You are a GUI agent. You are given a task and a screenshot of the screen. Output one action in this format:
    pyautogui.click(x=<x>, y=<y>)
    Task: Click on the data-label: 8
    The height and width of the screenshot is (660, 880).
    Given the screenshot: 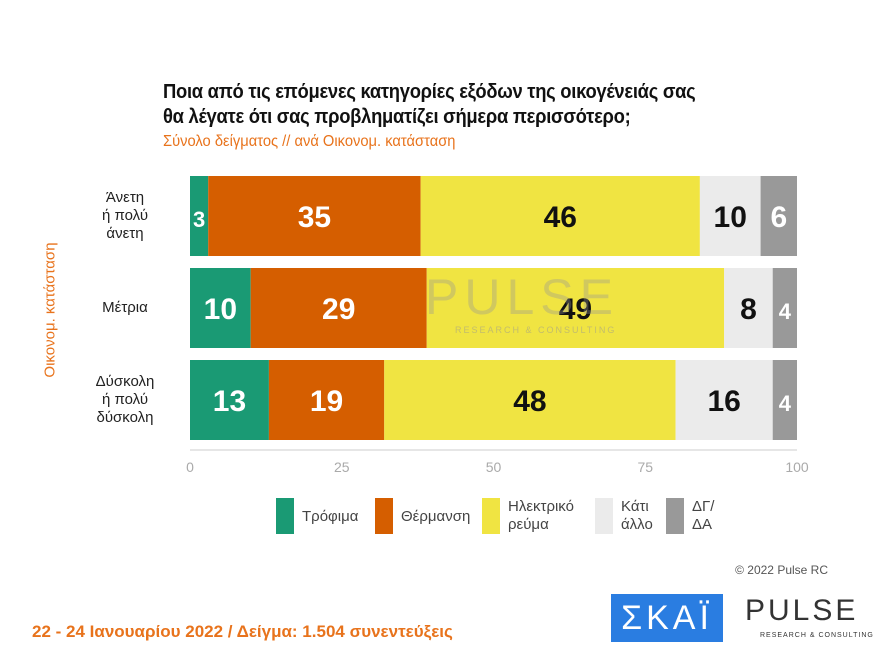 What is the action you would take?
    pyautogui.click(x=748, y=309)
    